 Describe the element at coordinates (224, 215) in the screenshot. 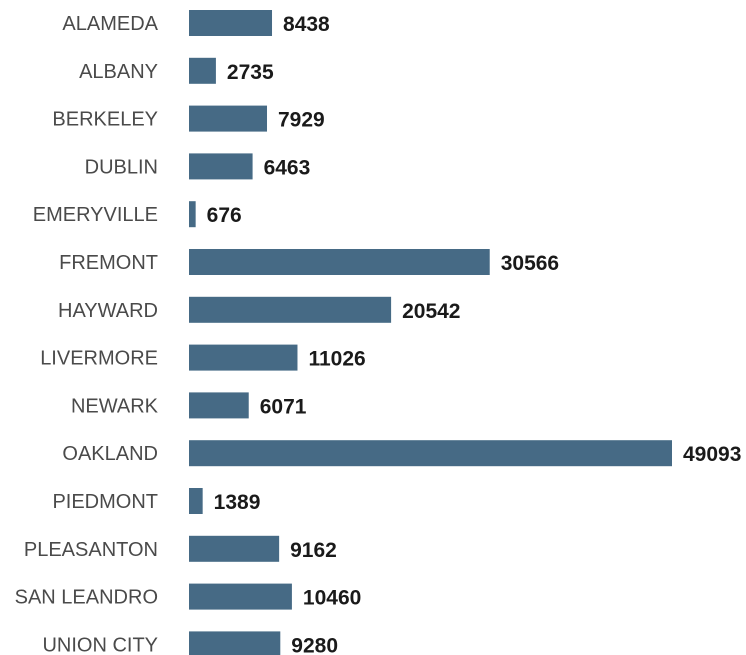

I see `value-label: 676` at that location.